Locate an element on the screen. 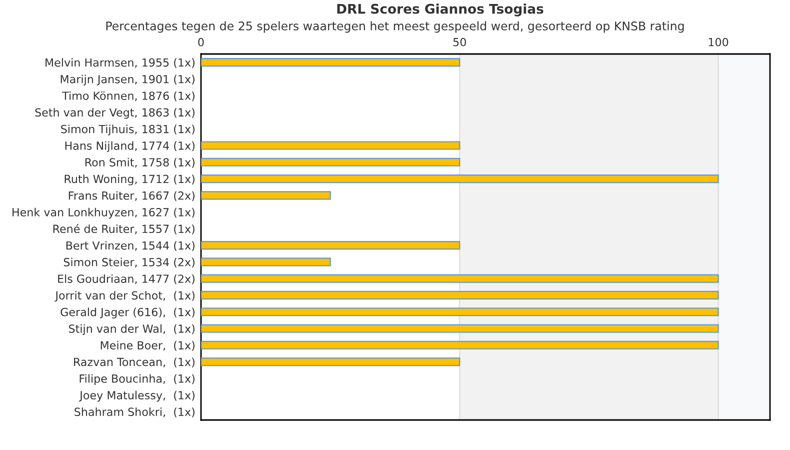 This screenshot has width=790, height=450. y-tick-label: Ron Smit, 1758 (1x) is located at coordinates (139, 163).